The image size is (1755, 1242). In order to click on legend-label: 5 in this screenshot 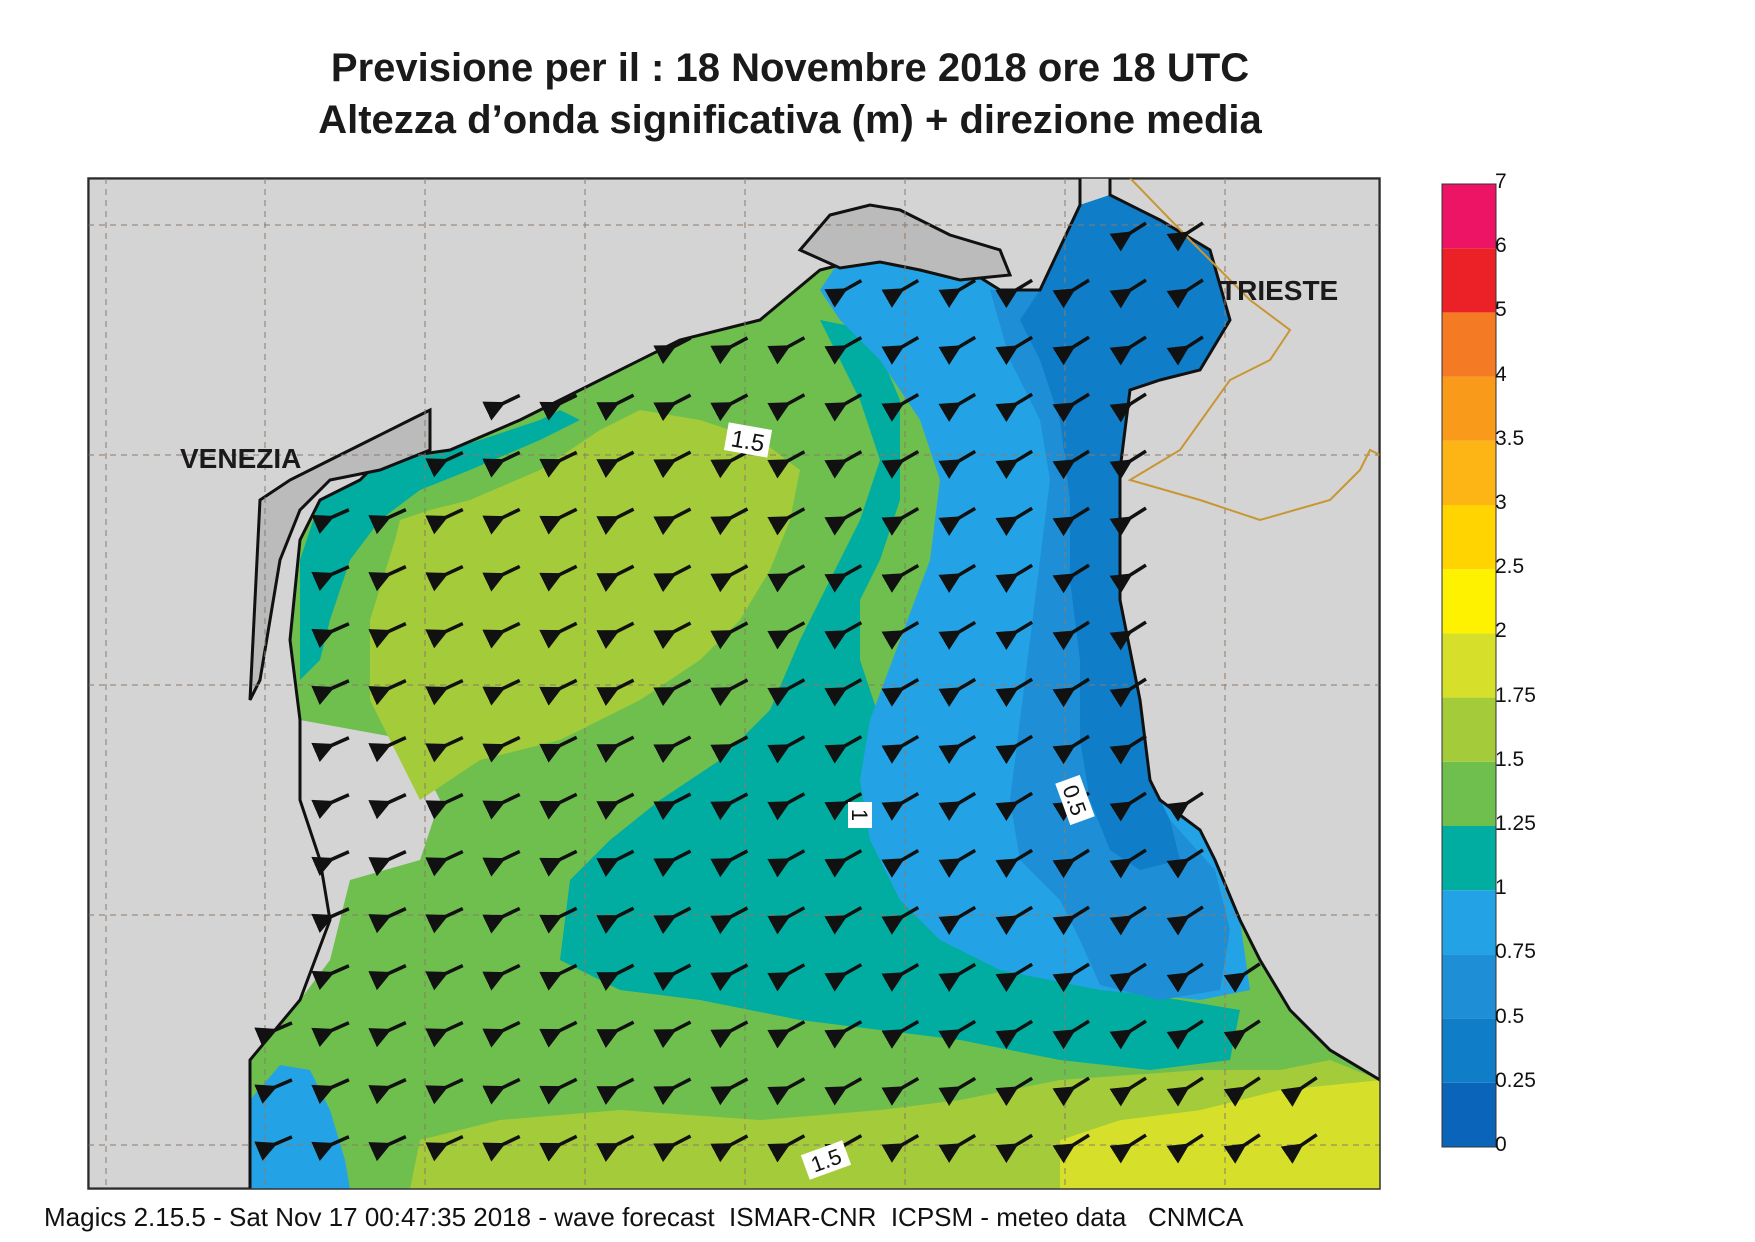, I will do `click(1501, 310)`.